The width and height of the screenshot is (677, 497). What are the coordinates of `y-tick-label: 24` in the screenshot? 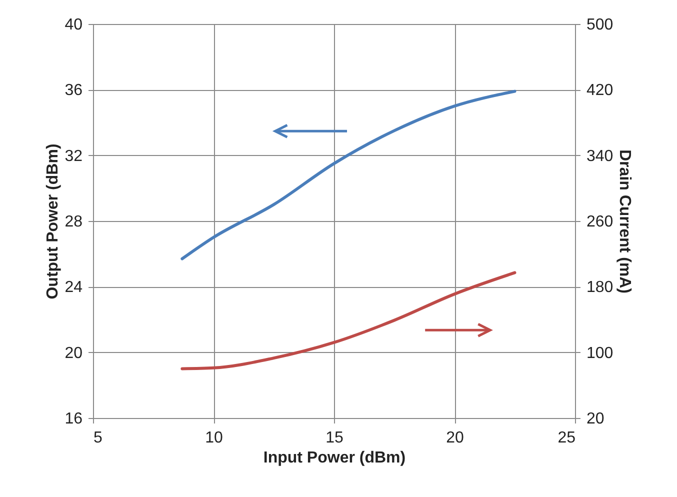 It's located at (73, 287).